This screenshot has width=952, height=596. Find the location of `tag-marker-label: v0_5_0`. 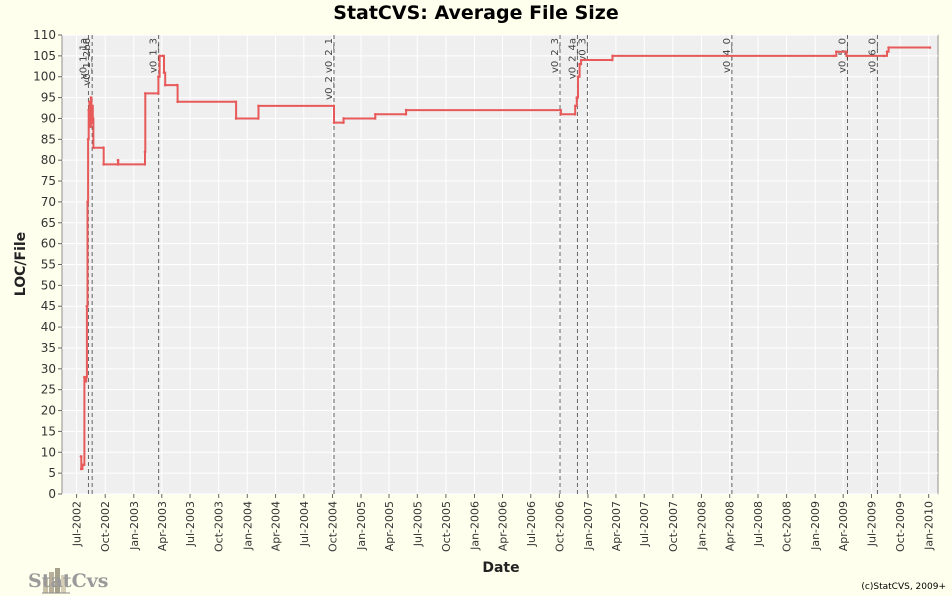

tag-marker-label: v0_5_0 is located at coordinates (843, 55).